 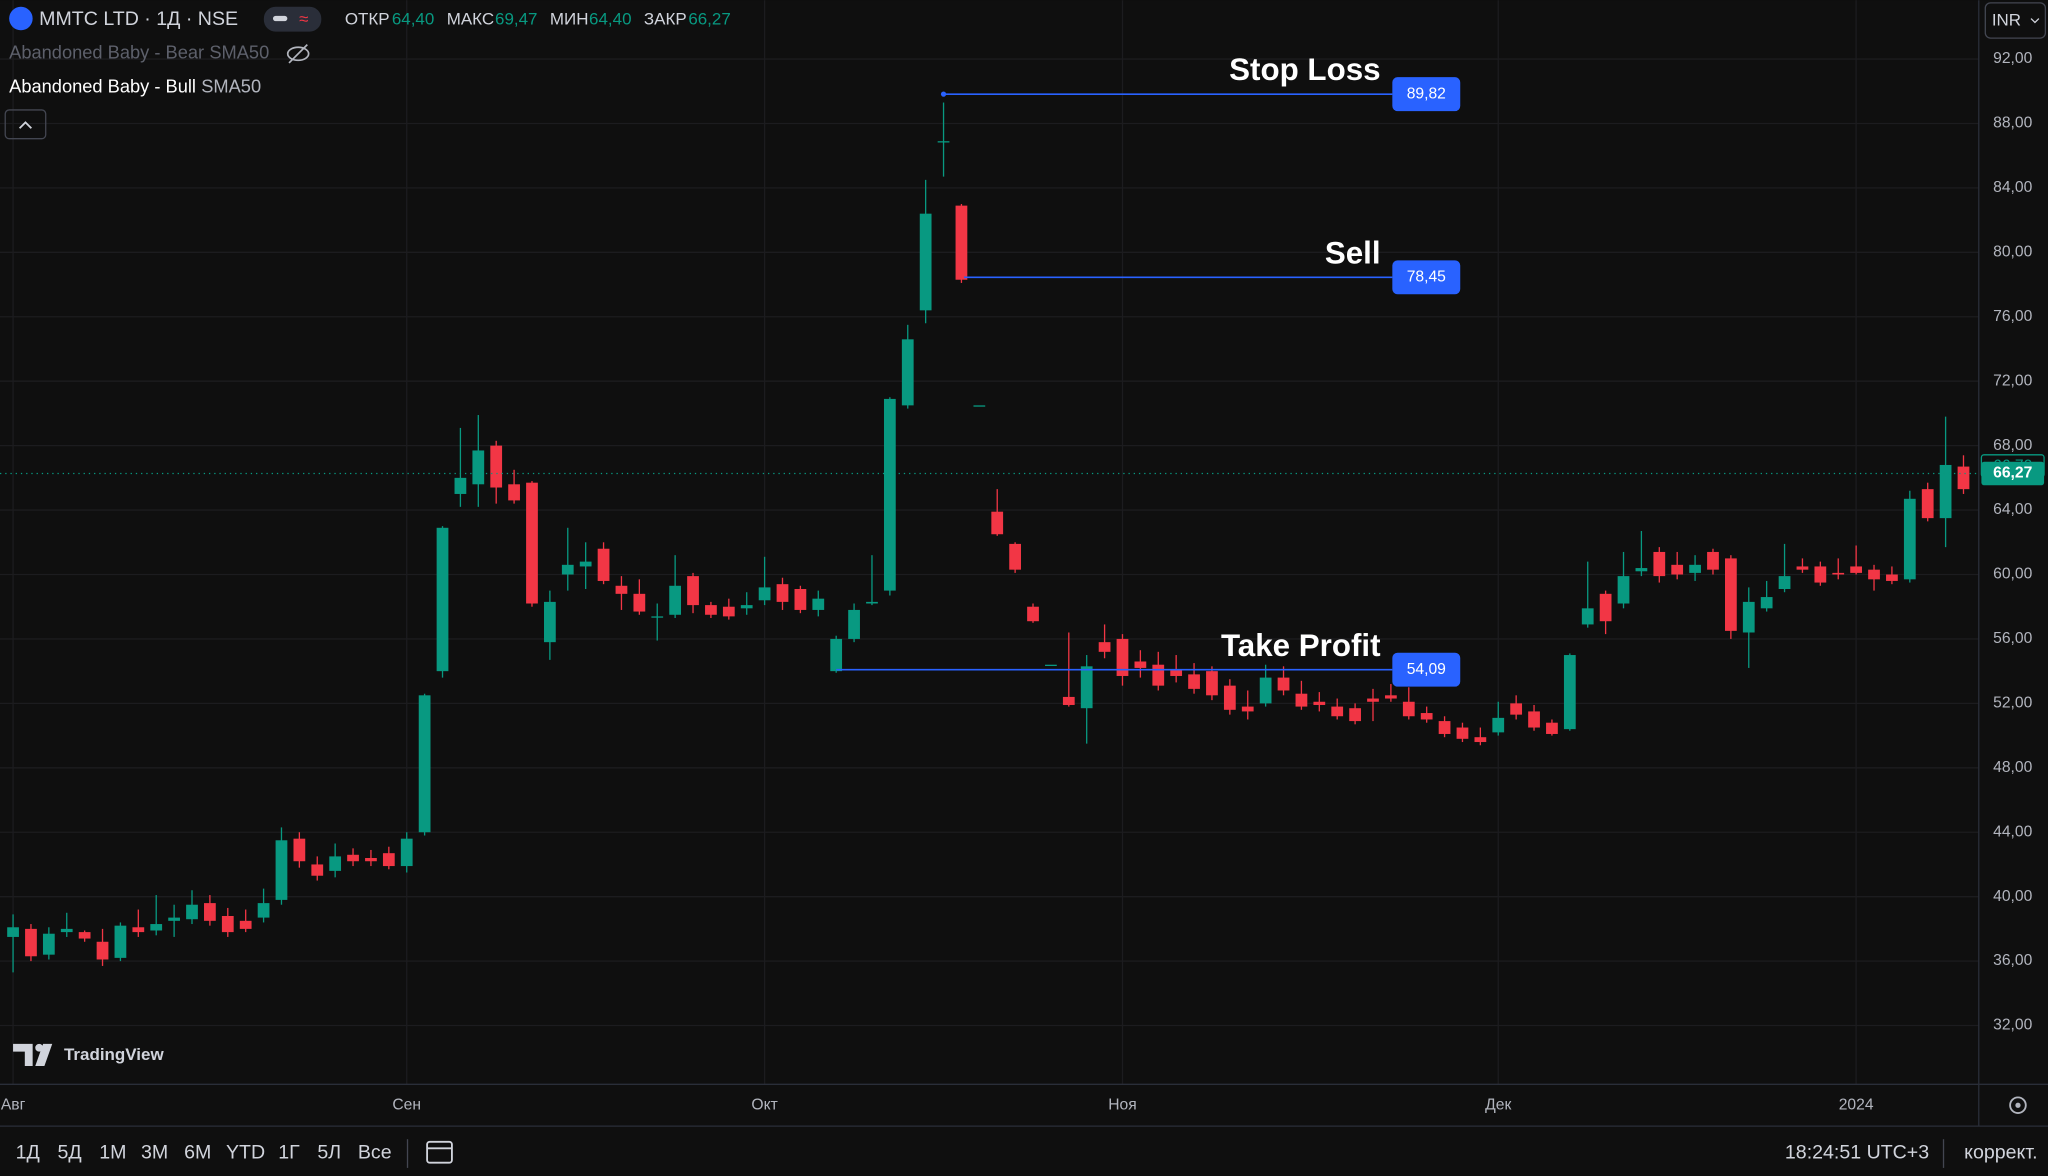 I want to click on range-button: YTD, so click(x=245, y=1153).